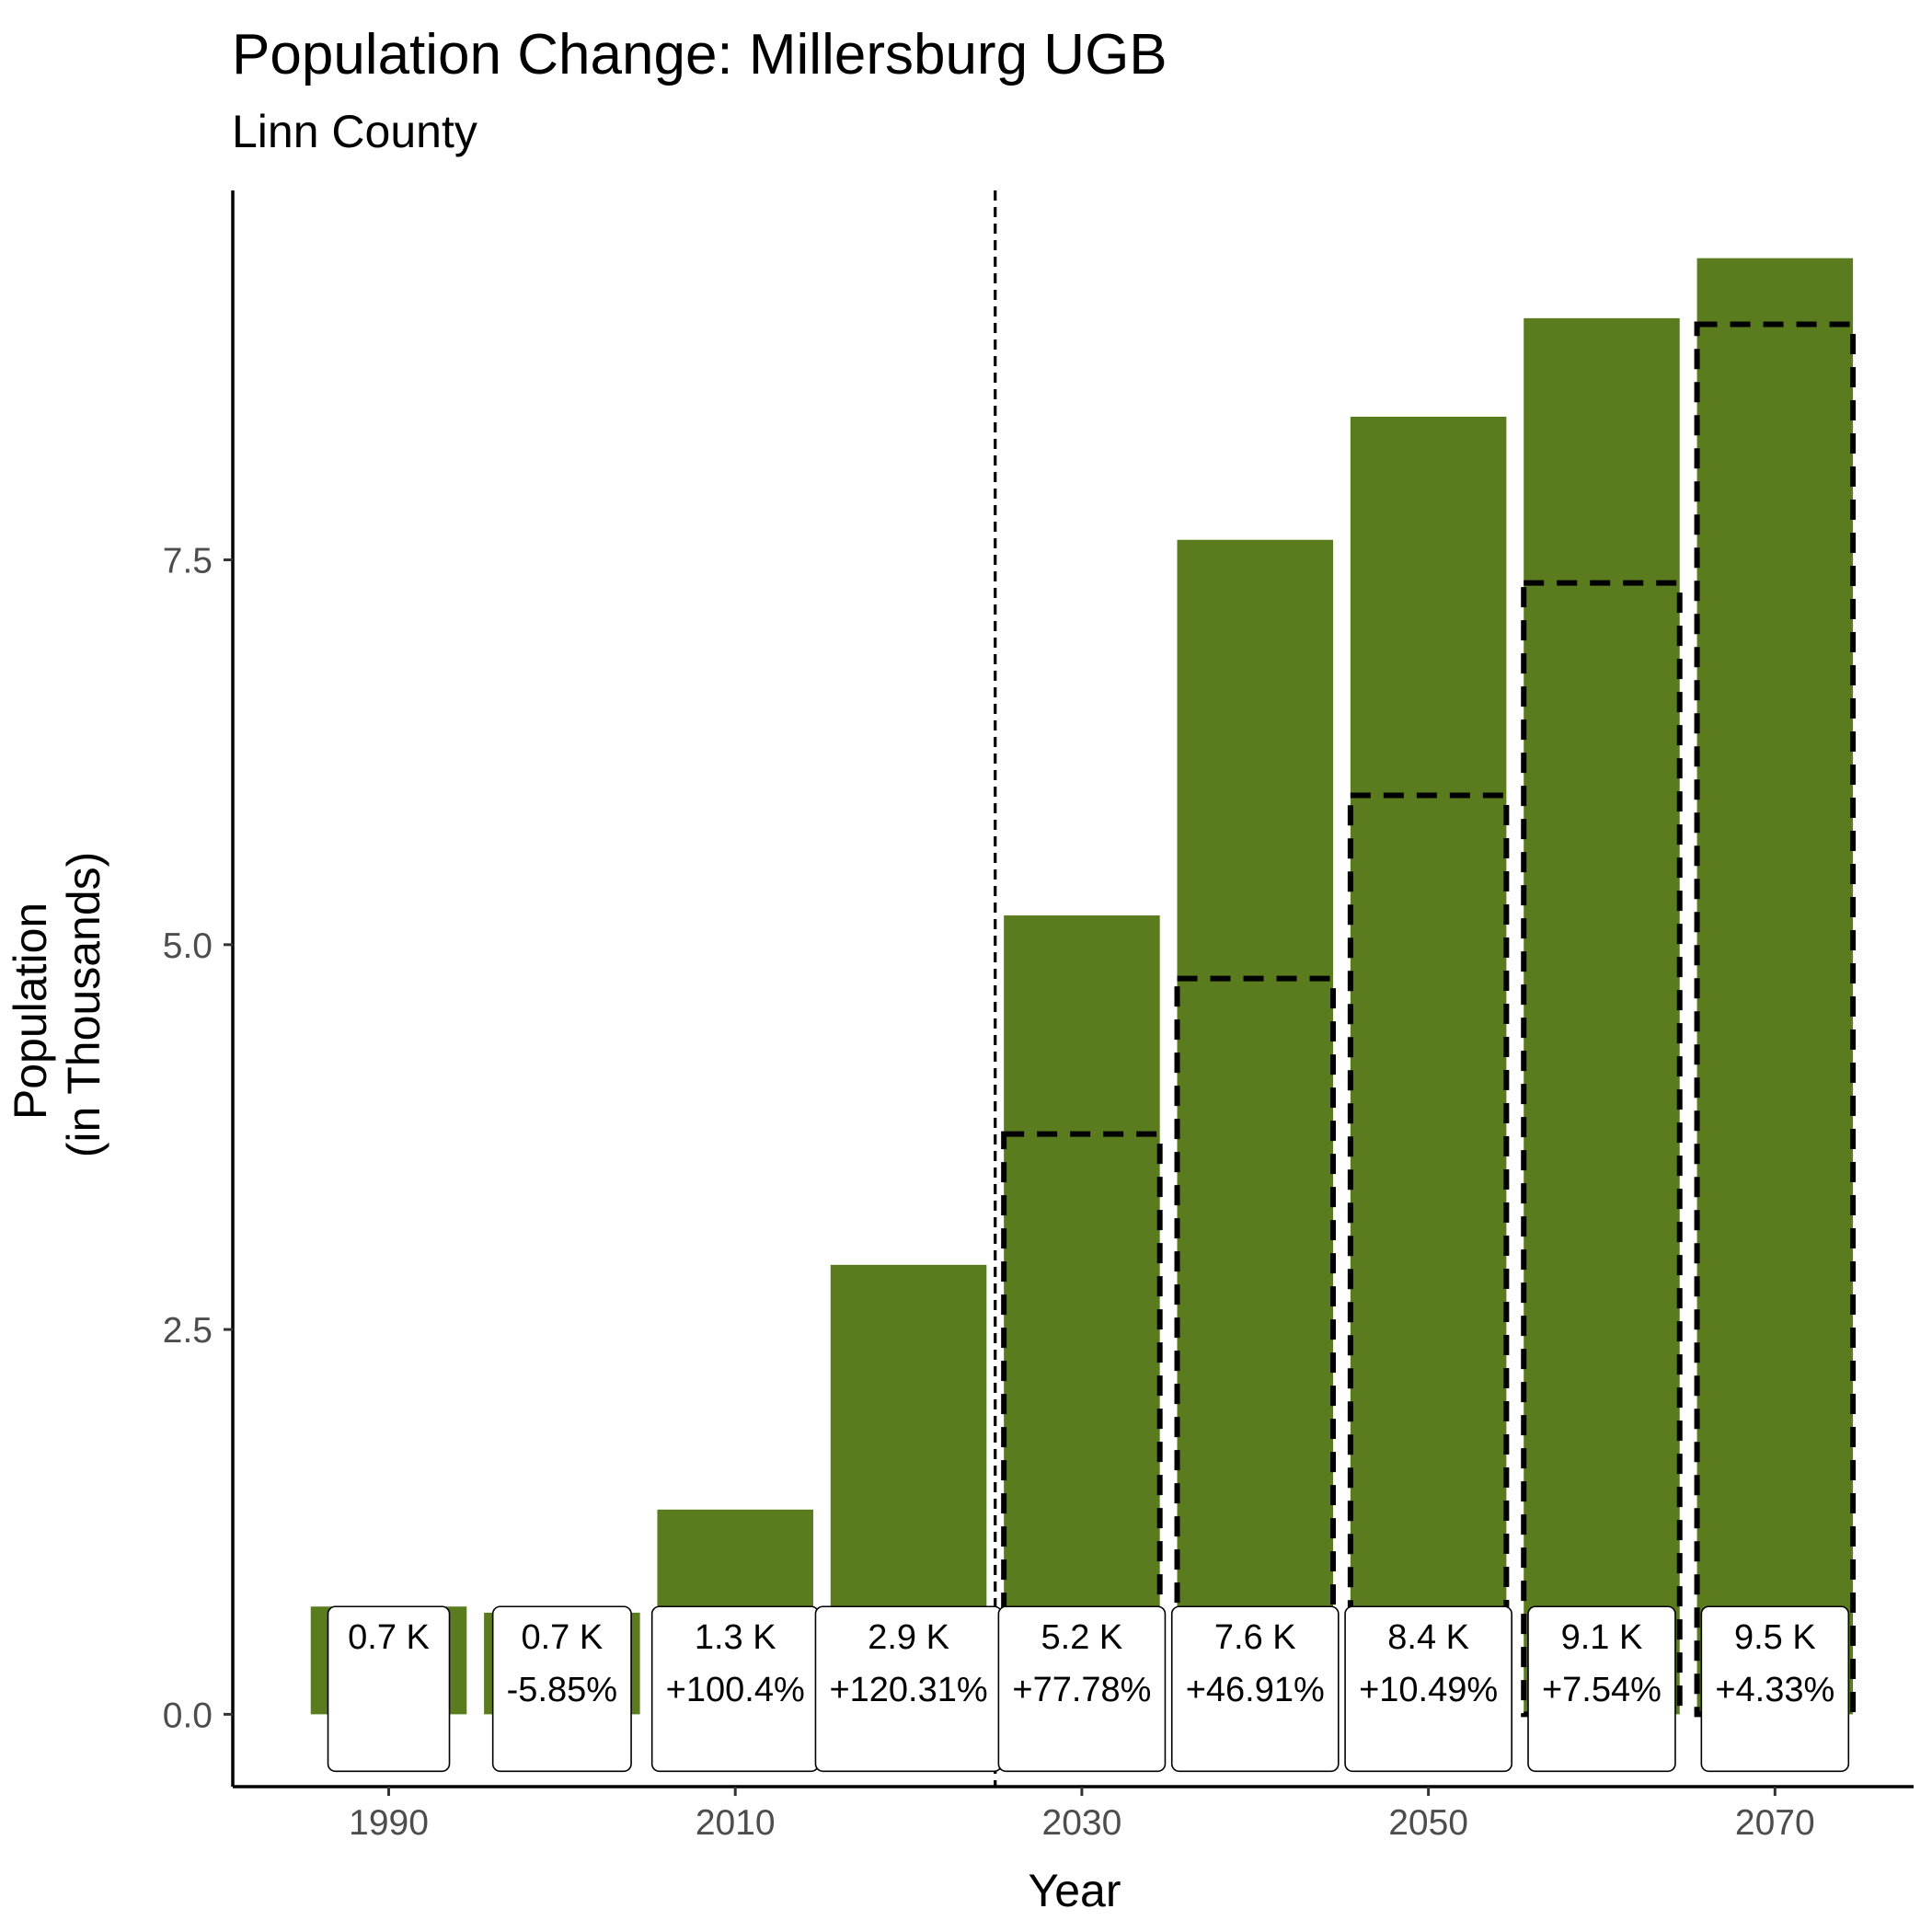  Describe the element at coordinates (1255, 1127) in the screenshot. I see `bar-2040` at that location.